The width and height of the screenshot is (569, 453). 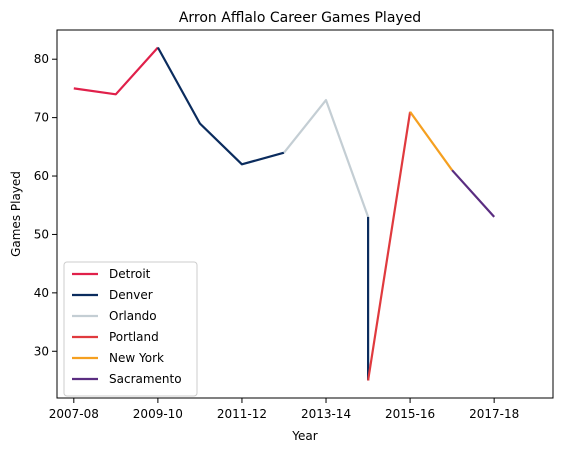 I want to click on chart-title: Arron Afflalo Career Games Played, so click(x=300, y=18).